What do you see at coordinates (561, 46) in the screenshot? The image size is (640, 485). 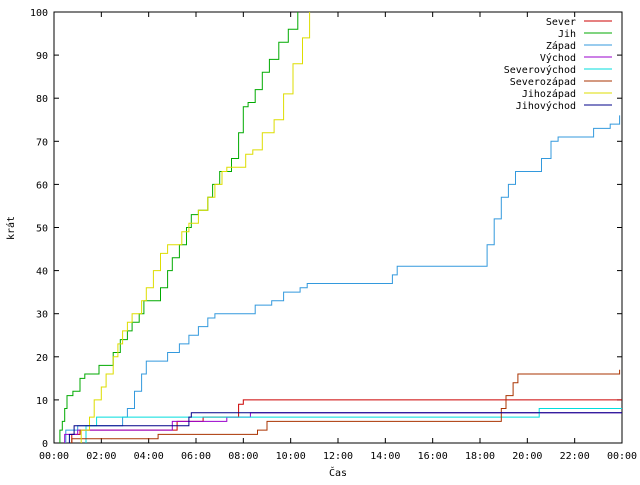 I see `legend-label: Západ` at bounding box center [561, 46].